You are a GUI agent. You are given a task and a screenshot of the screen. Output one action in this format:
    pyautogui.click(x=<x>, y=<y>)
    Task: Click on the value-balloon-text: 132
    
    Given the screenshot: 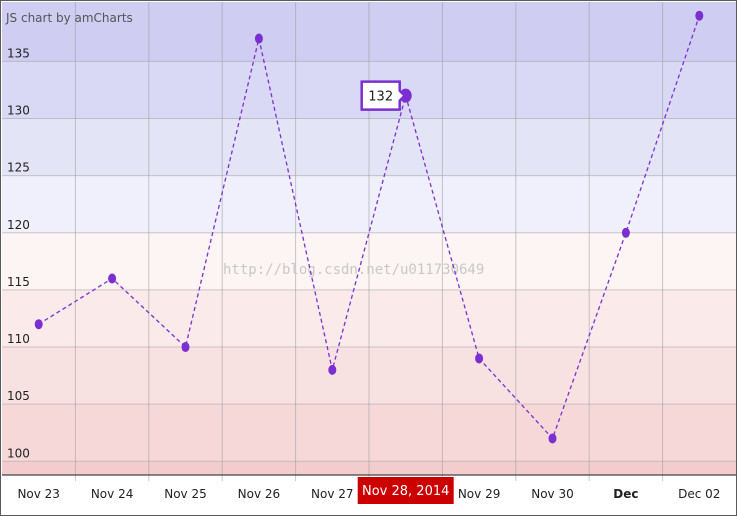 What is the action you would take?
    pyautogui.click(x=380, y=97)
    